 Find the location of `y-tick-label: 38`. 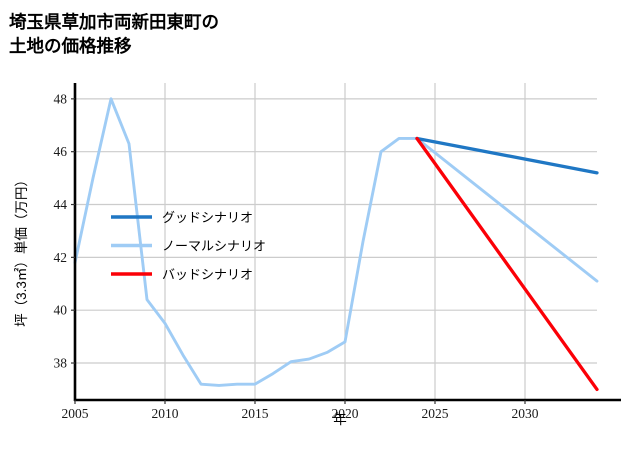

y-tick-label: 38 is located at coordinates (61, 363).